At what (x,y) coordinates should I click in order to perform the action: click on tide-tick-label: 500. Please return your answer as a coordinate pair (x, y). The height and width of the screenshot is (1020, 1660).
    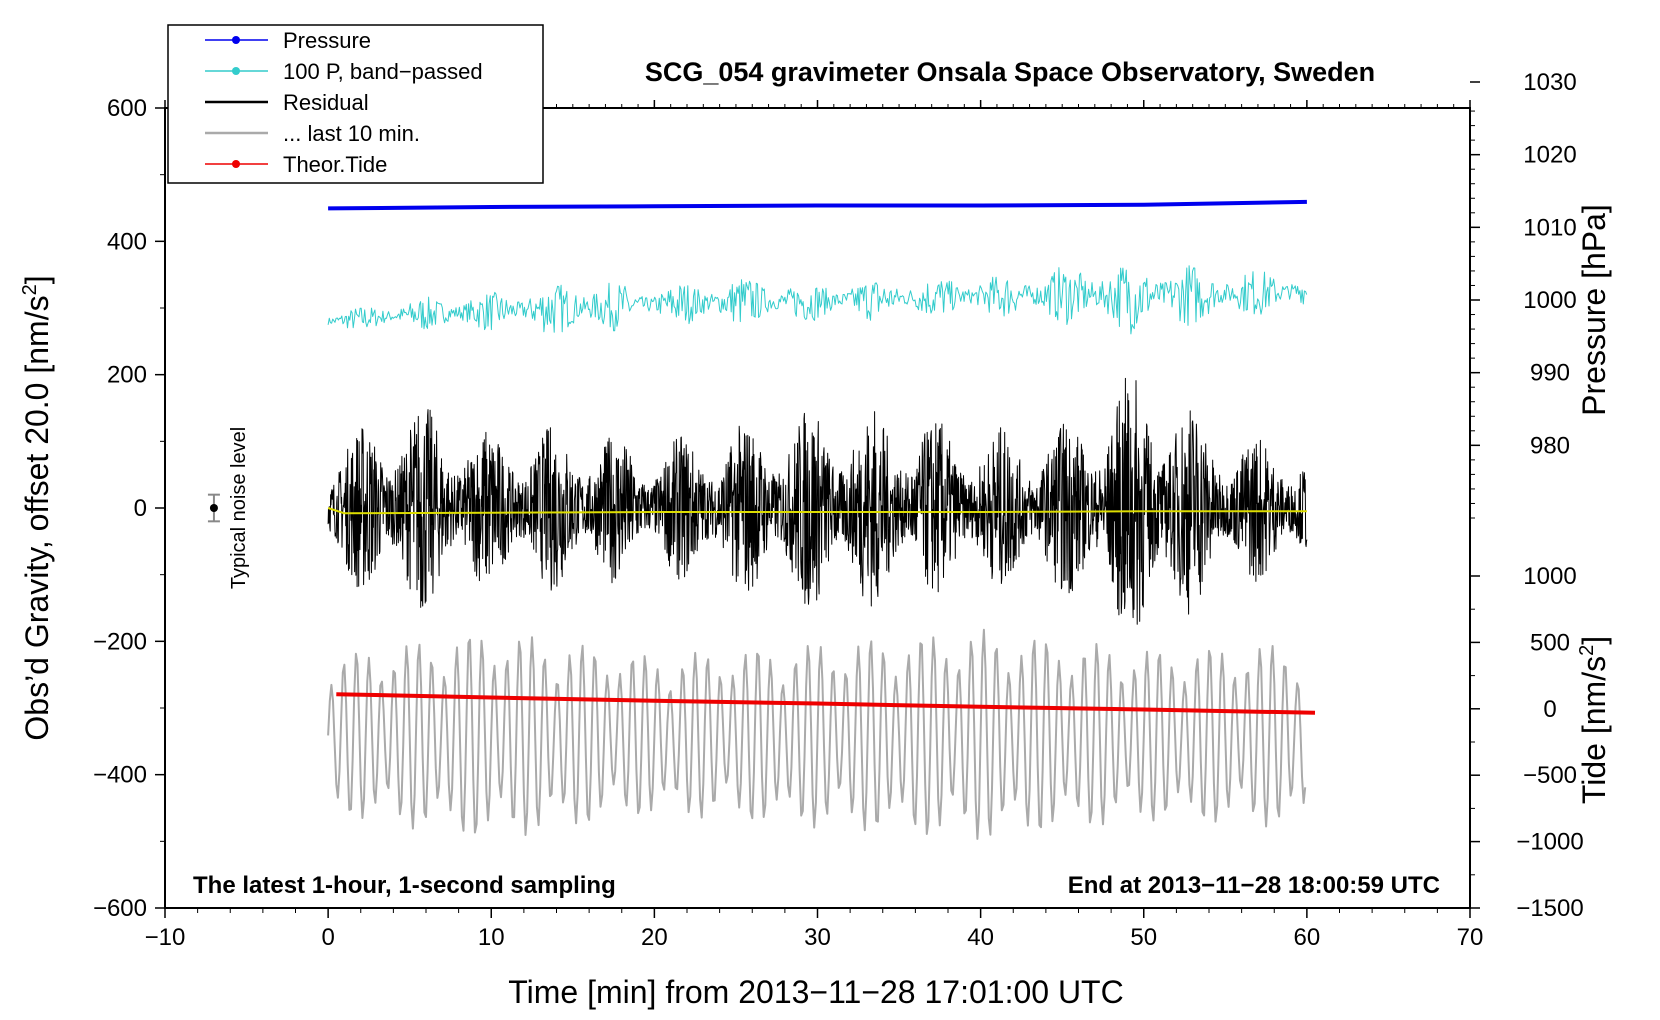
    Looking at the image, I should click on (1550, 642).